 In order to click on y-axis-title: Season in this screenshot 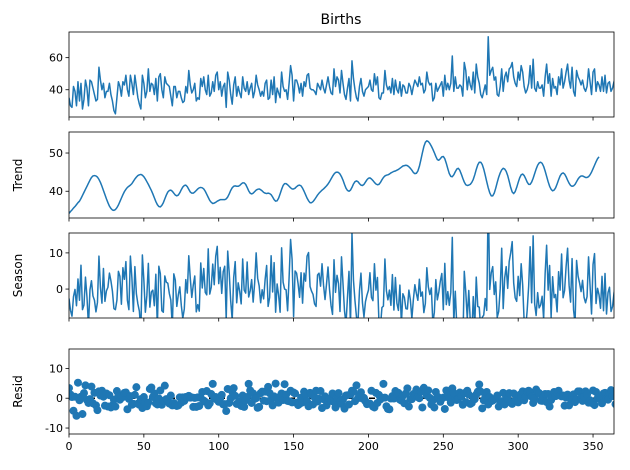, I will do `click(18, 276)`.